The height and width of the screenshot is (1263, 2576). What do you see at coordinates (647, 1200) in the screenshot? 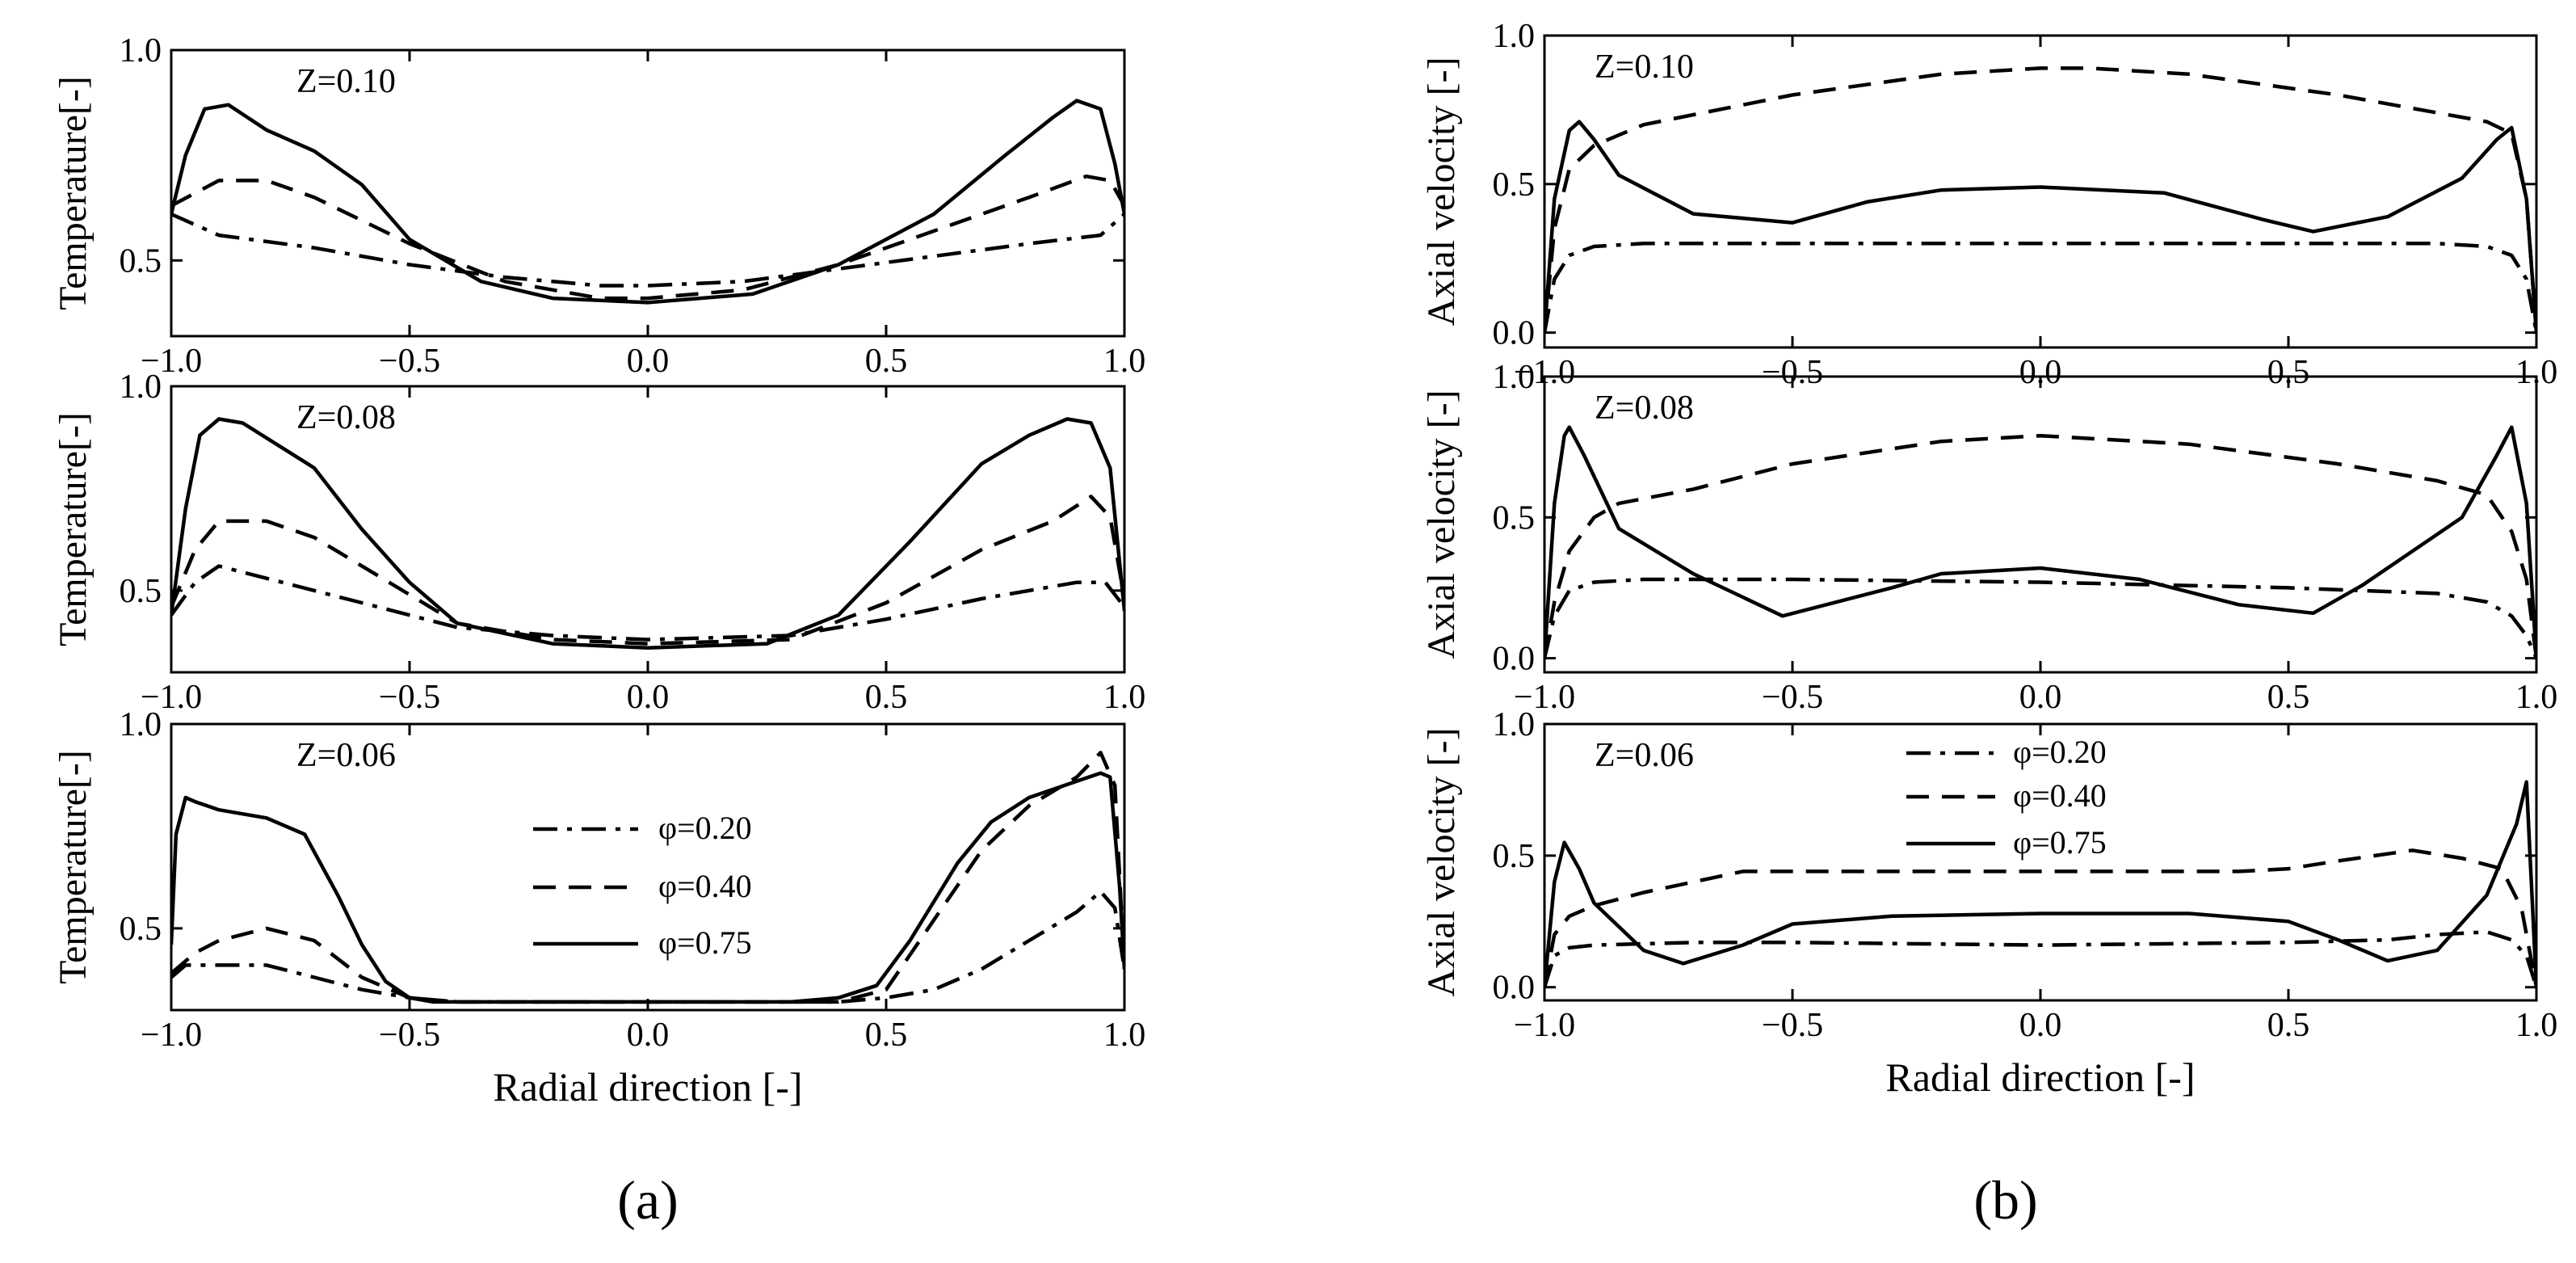
I see `panel-label-a: (a)` at bounding box center [647, 1200].